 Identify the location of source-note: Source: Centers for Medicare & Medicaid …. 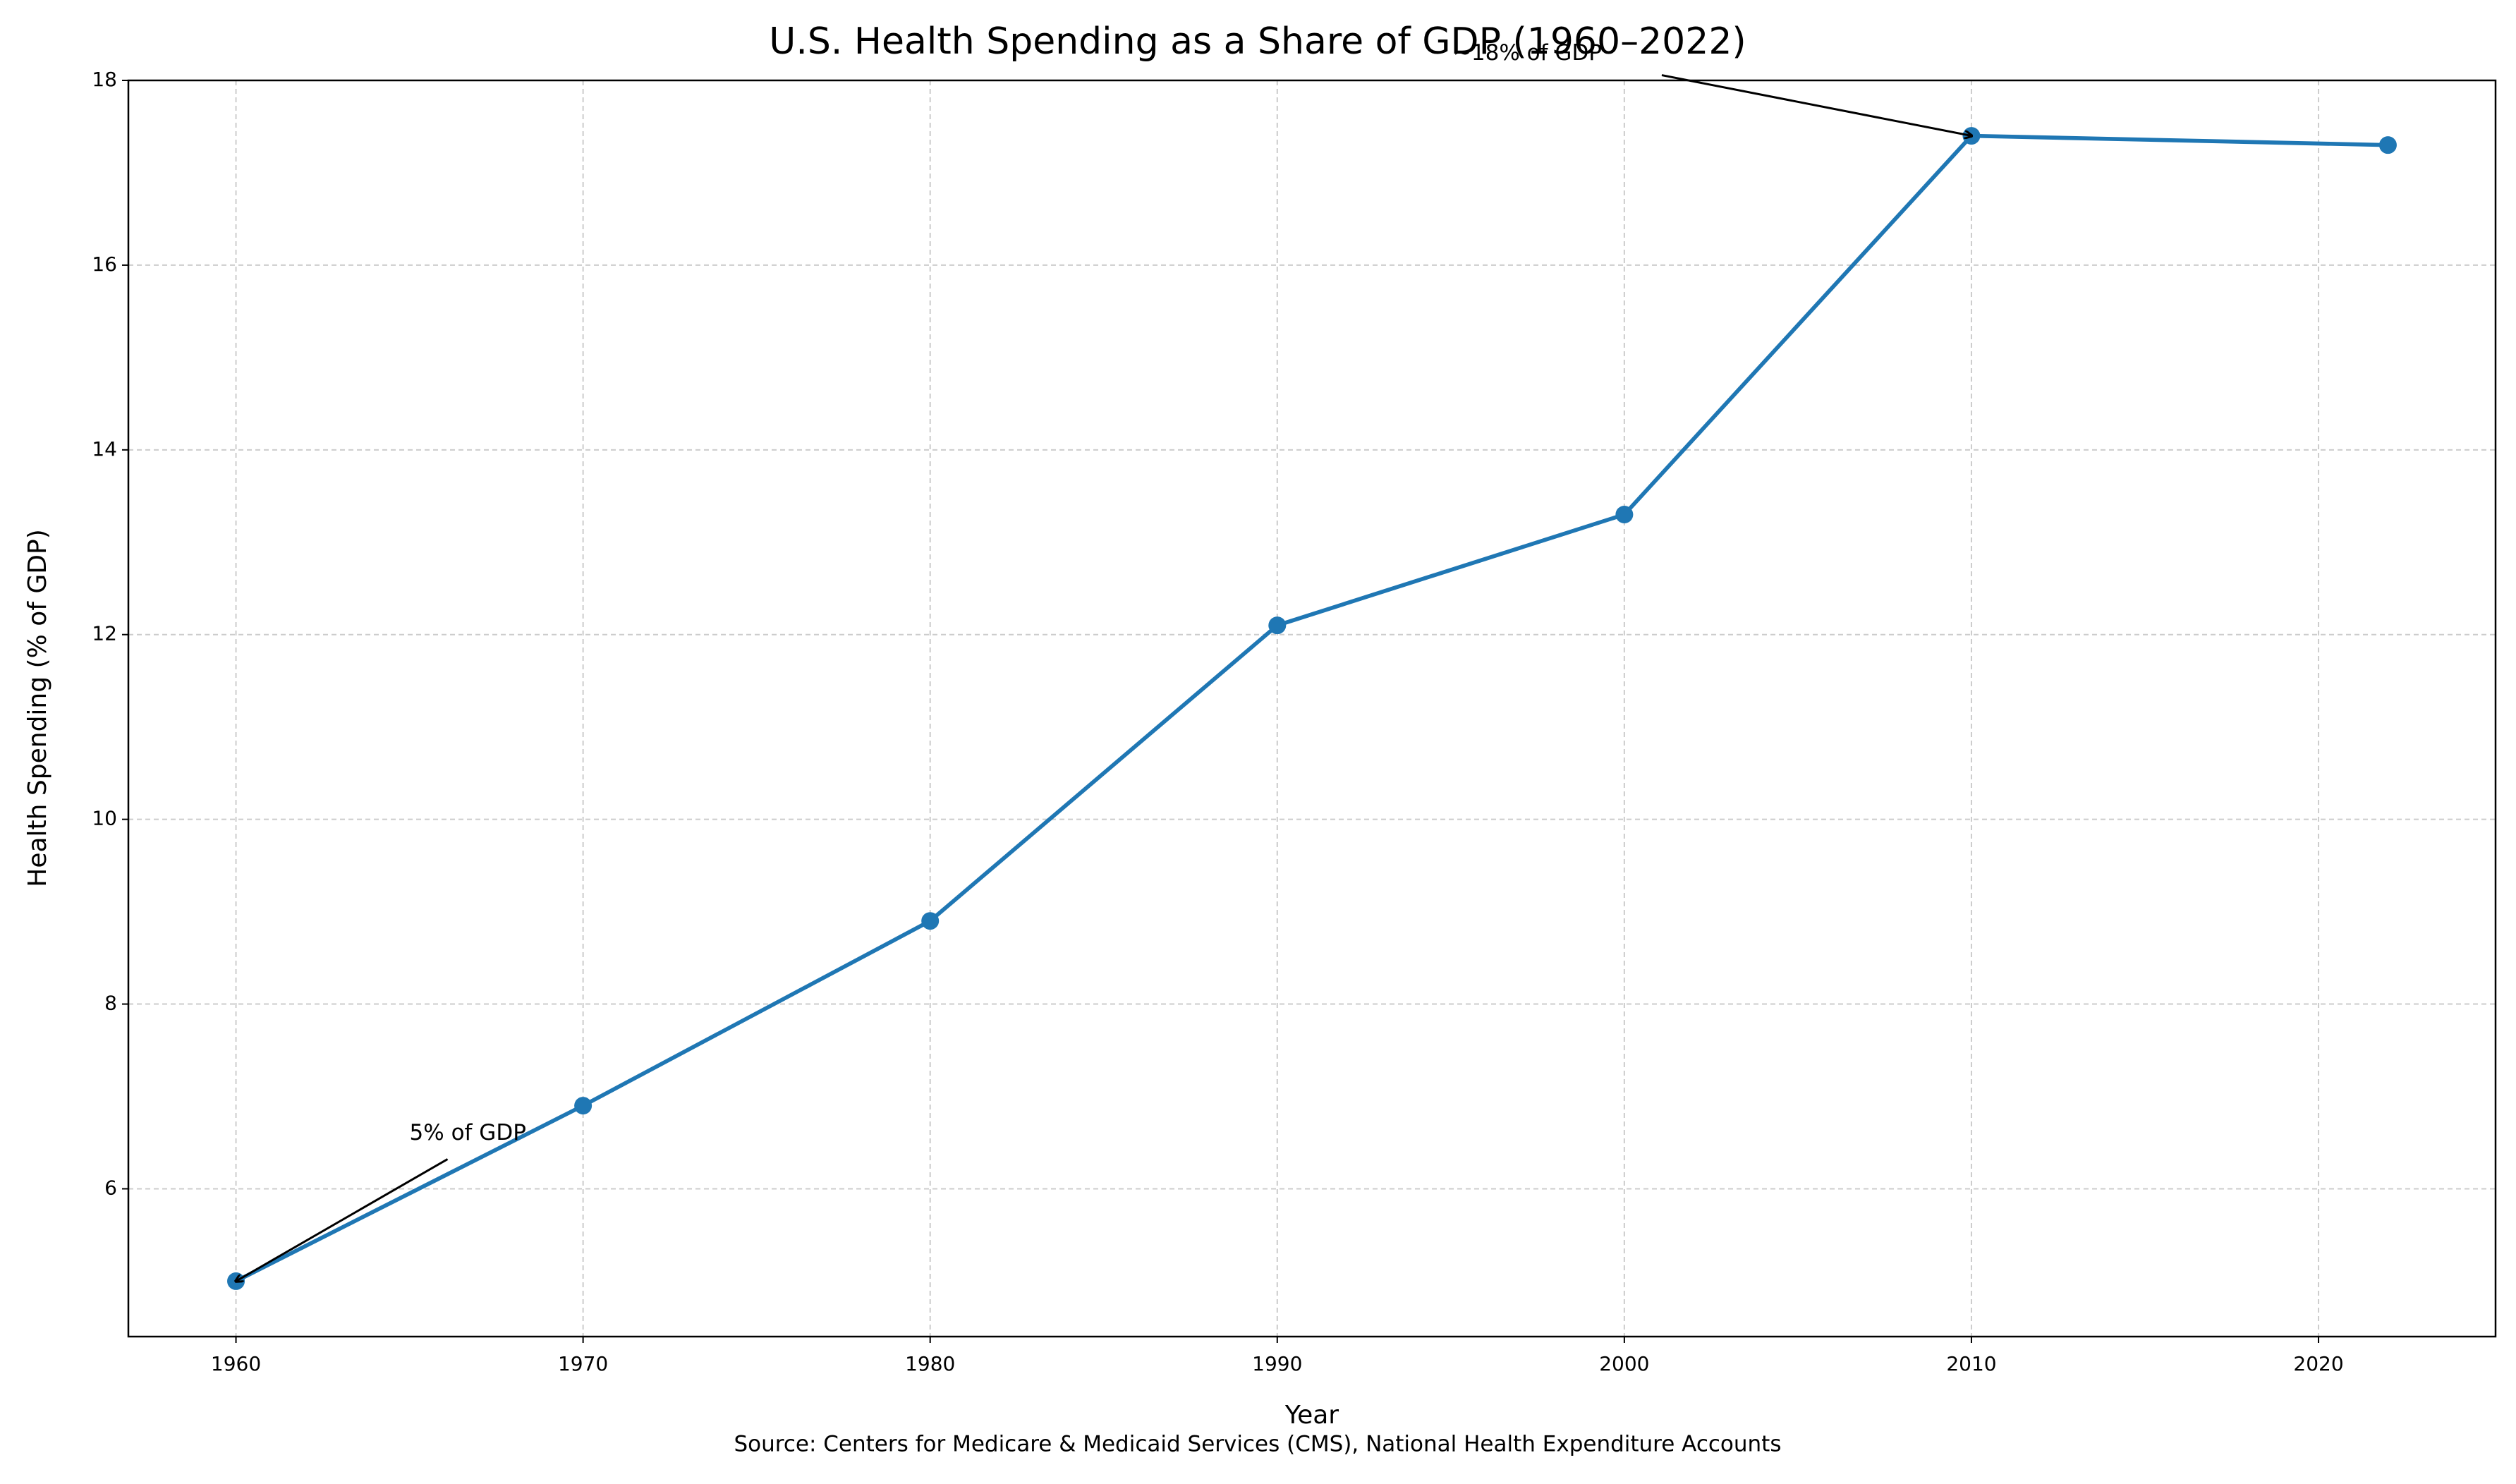
(1257, 1444).